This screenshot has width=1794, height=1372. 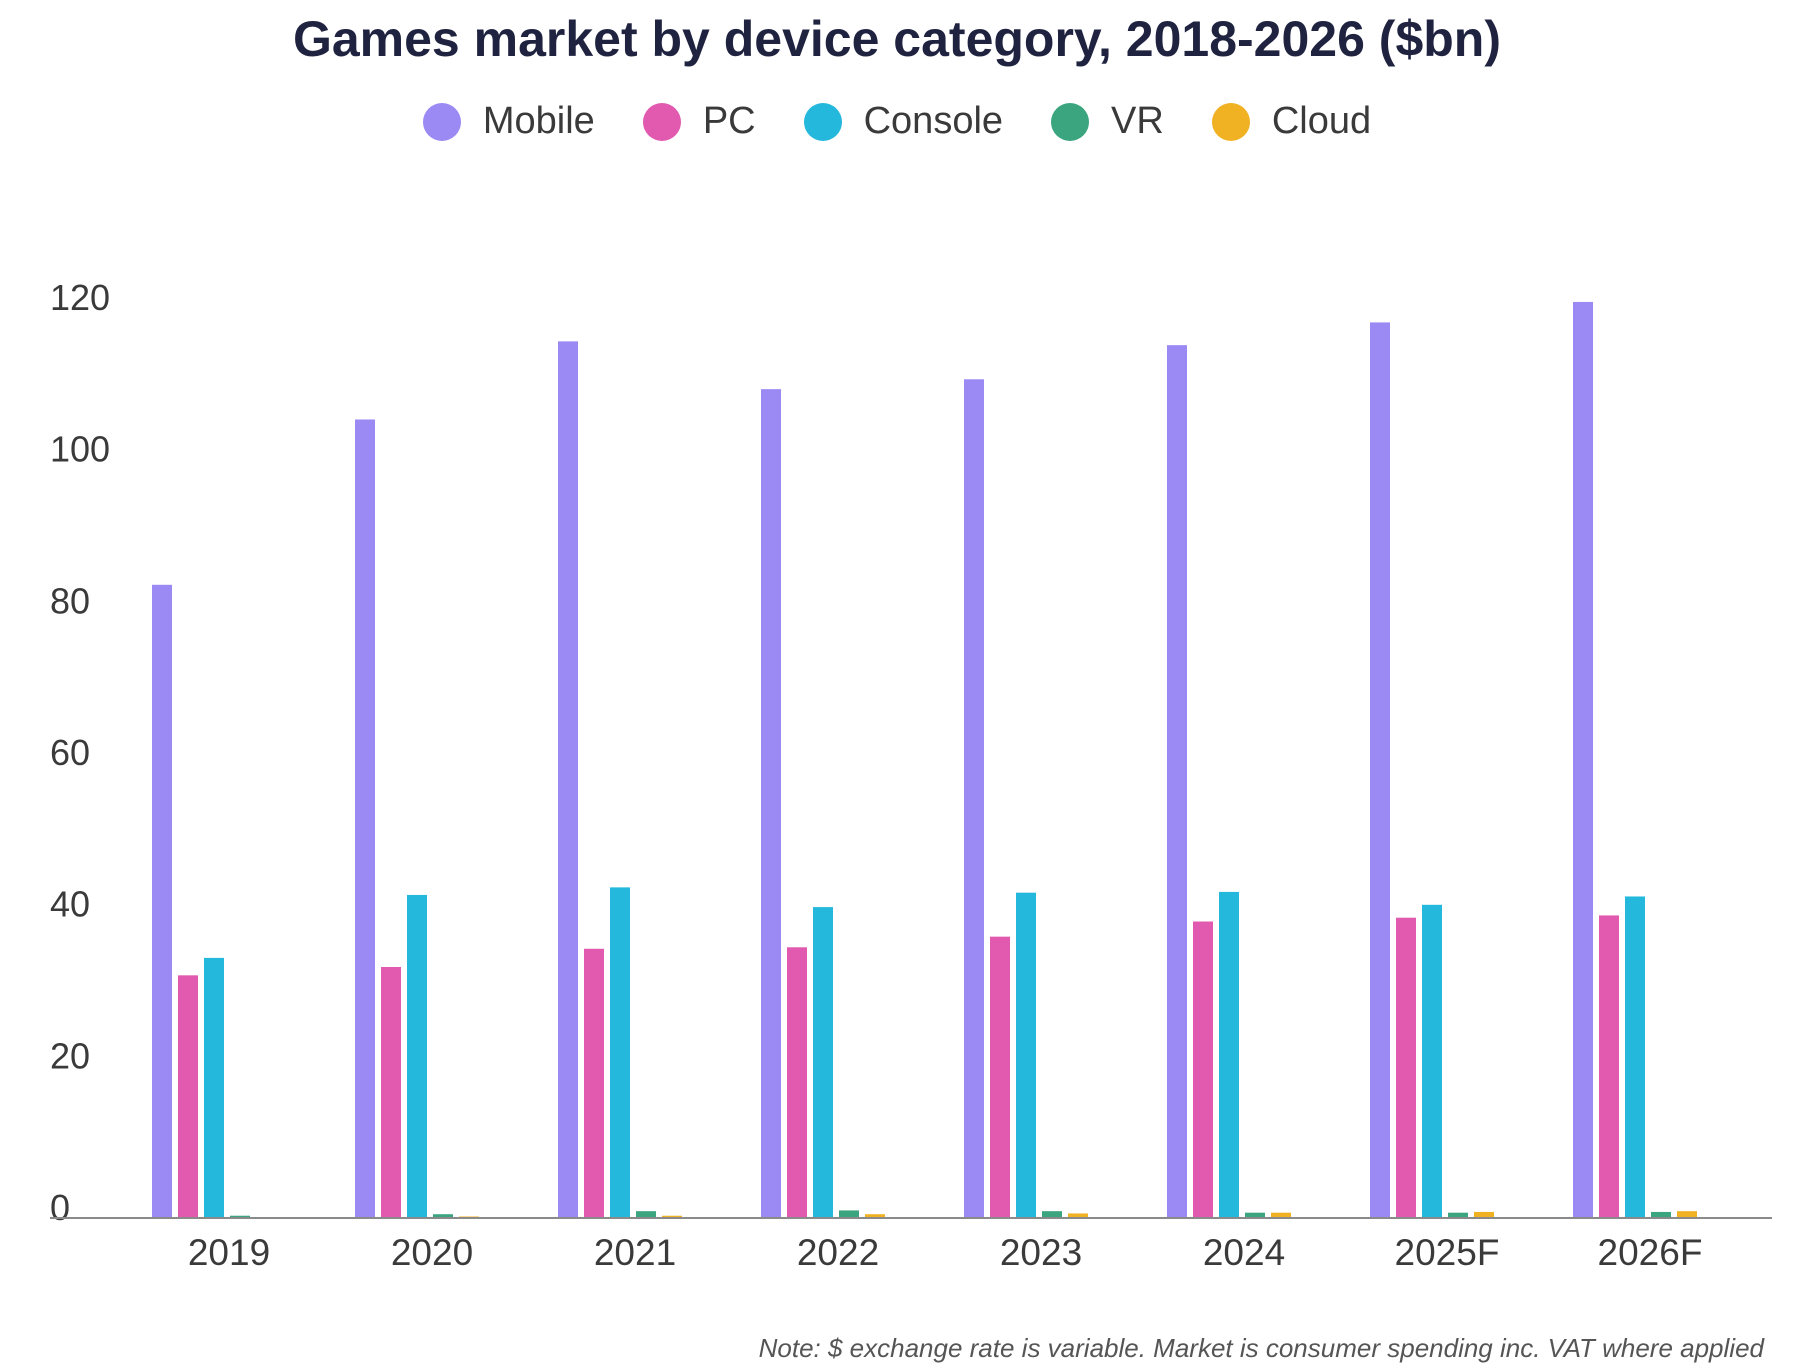 I want to click on bar-vr-2026f, so click(x=1661, y=1214).